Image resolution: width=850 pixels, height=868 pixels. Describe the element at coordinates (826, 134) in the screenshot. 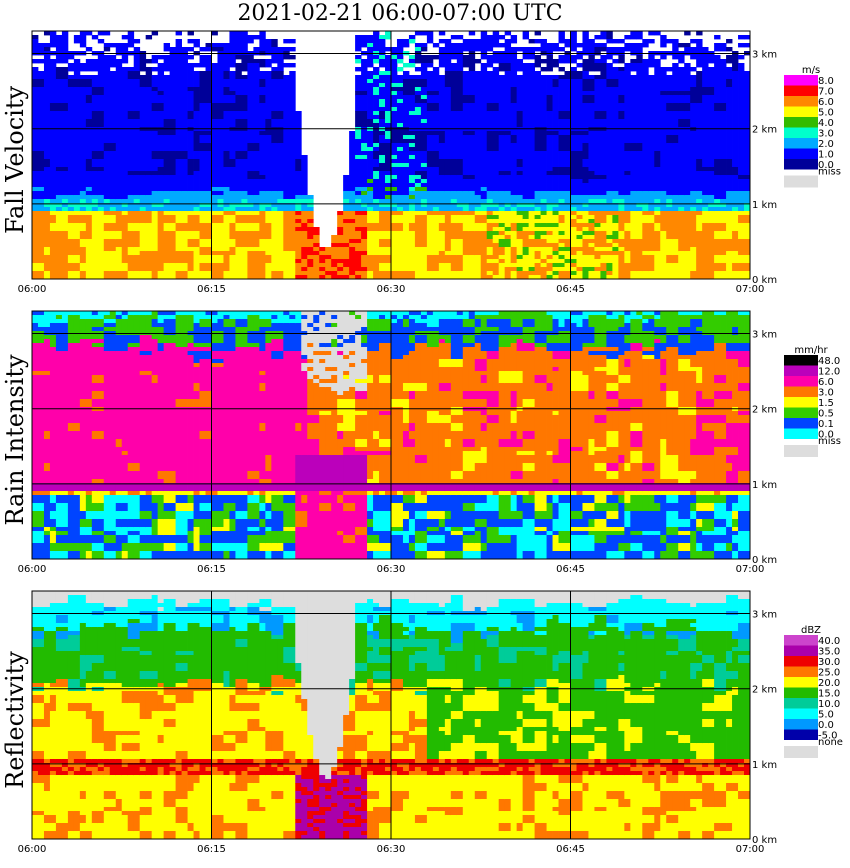

I see `legend-label: 3.0` at that location.